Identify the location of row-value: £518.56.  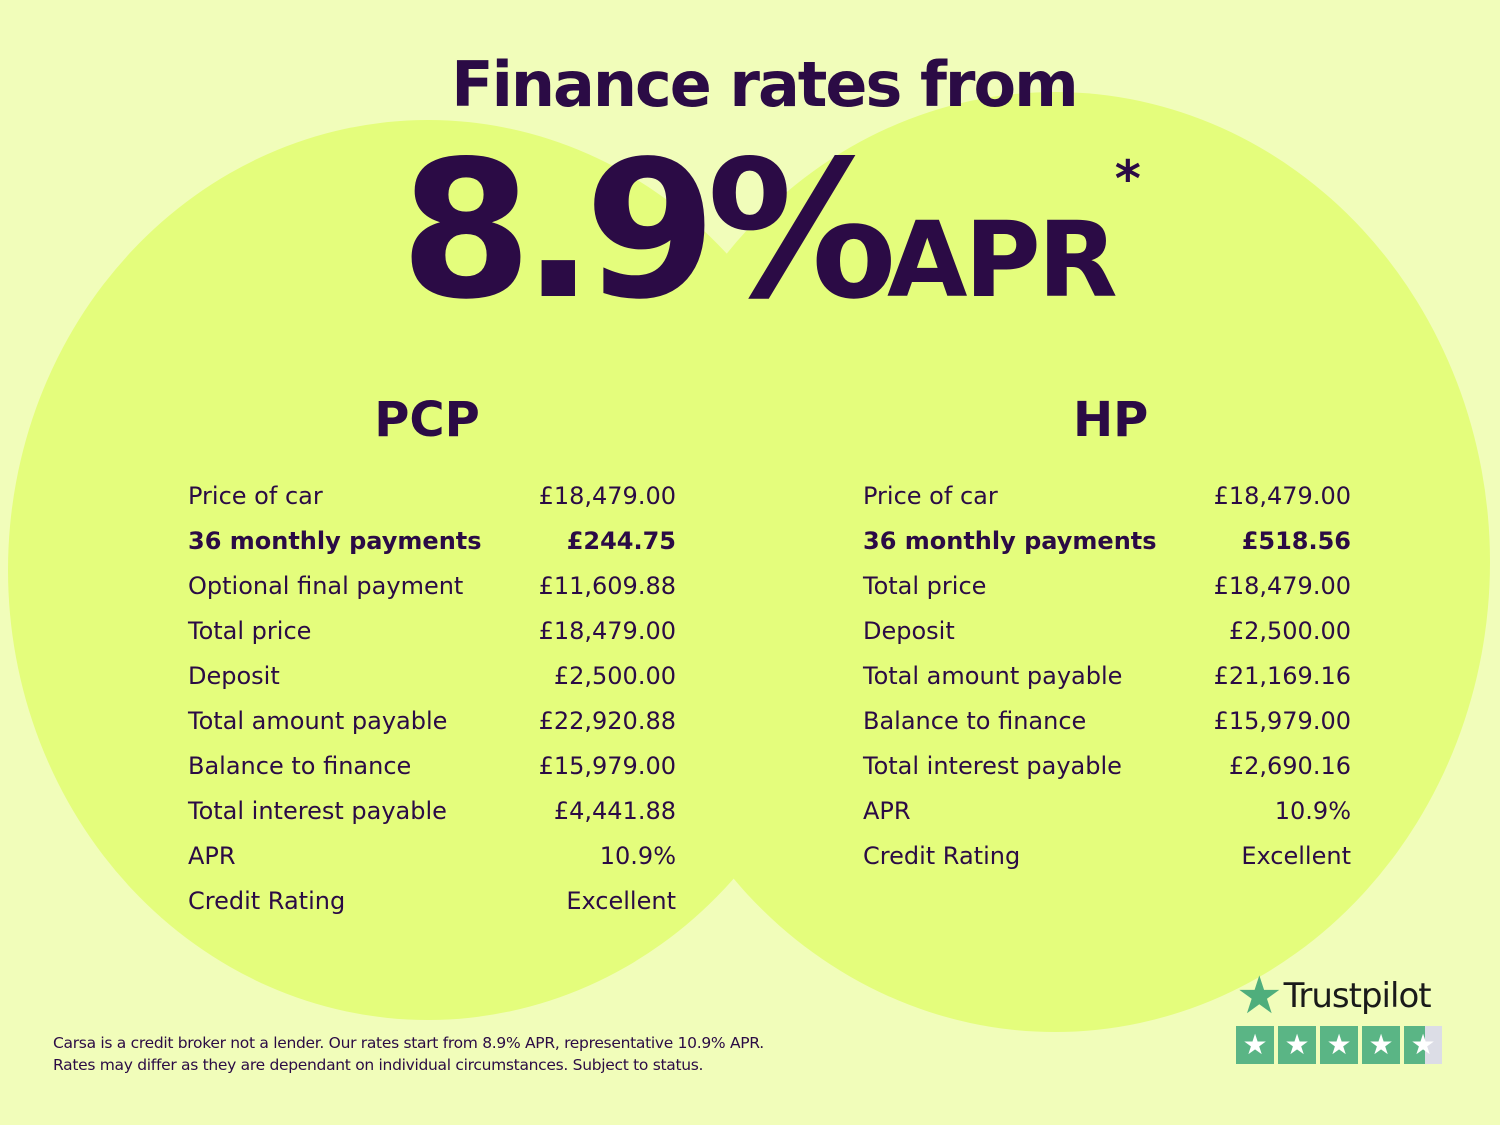
(1296, 541).